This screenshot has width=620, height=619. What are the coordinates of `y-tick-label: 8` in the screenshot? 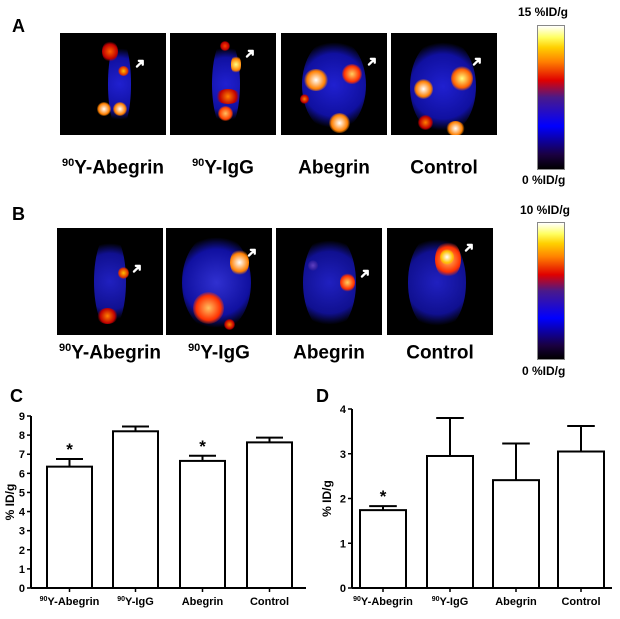 It's located at (22, 436).